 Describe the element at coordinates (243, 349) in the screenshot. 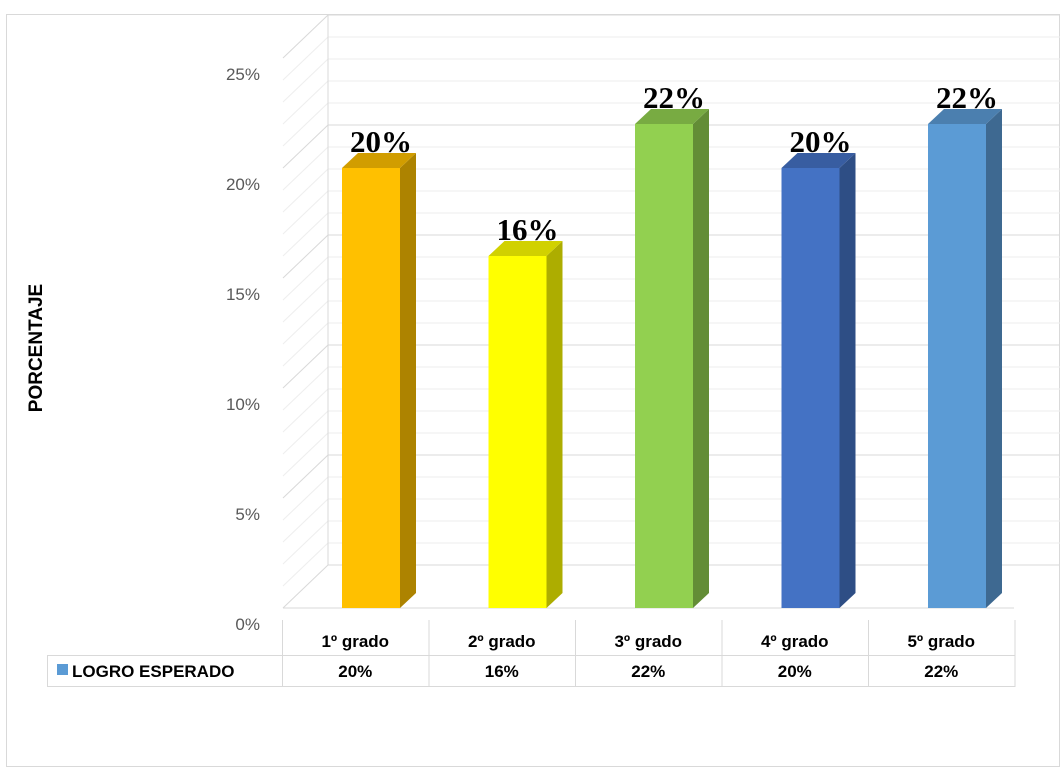

I see `y-axis-ticks: 0% 5% 10% 15% 20% 25%` at that location.